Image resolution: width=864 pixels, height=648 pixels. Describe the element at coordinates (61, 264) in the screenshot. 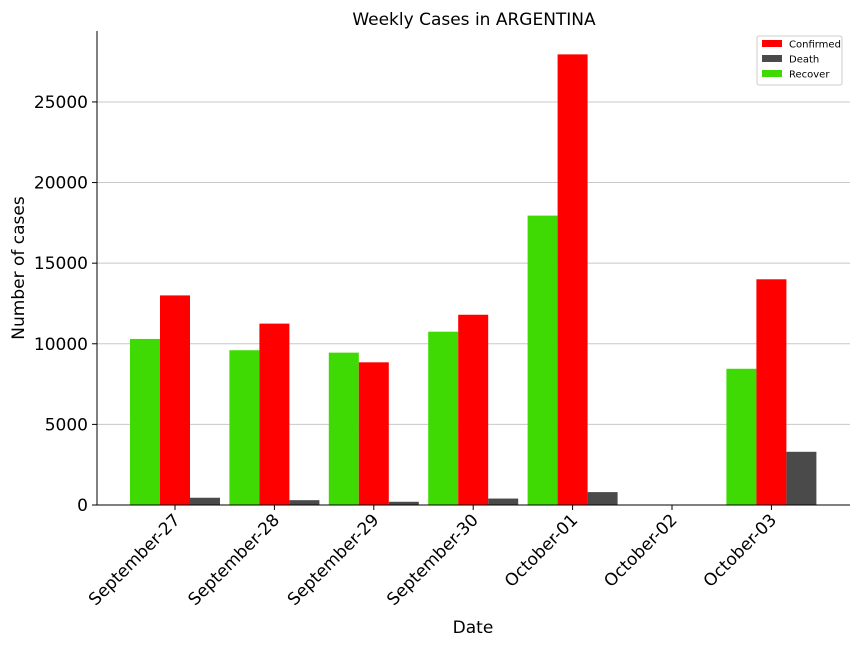

I see `y-tick-label: 15000` at that location.